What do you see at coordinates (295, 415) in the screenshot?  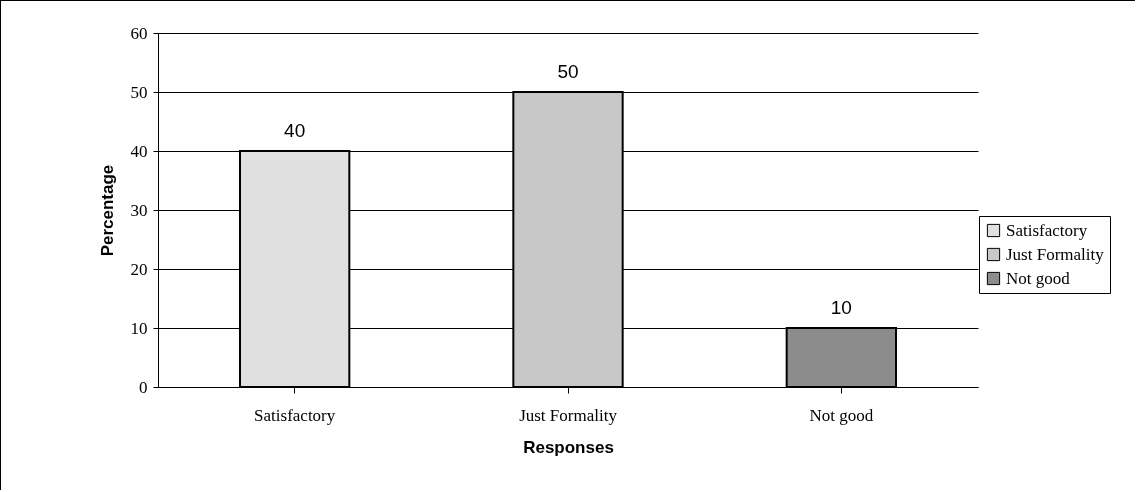 I see `x-tick-label: Satisfactory` at bounding box center [295, 415].